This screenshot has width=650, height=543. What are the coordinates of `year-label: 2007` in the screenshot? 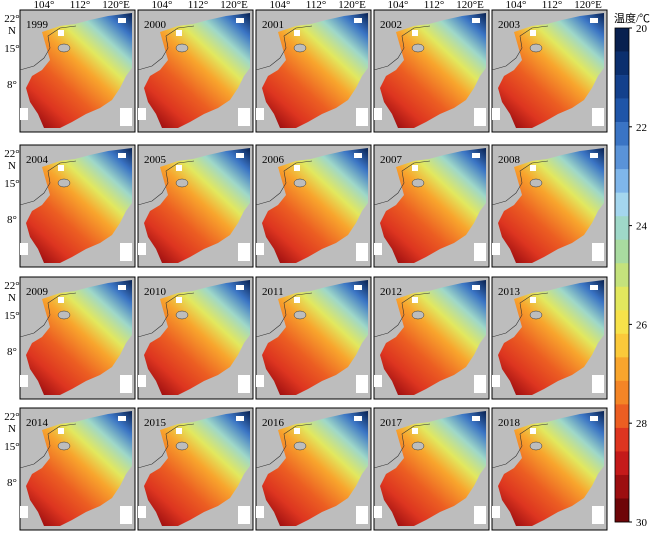 It's located at (391, 160).